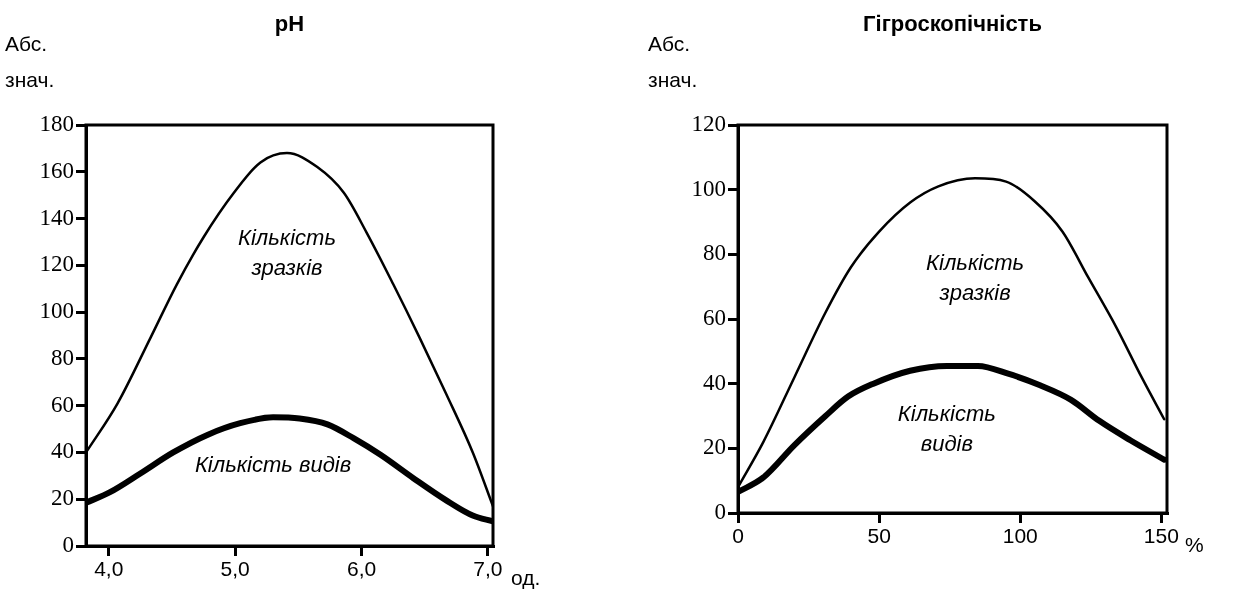 The width and height of the screenshot is (1238, 597). Describe the element at coordinates (526, 578) in the screenshot. I see `x-axis-title: од.` at that location.